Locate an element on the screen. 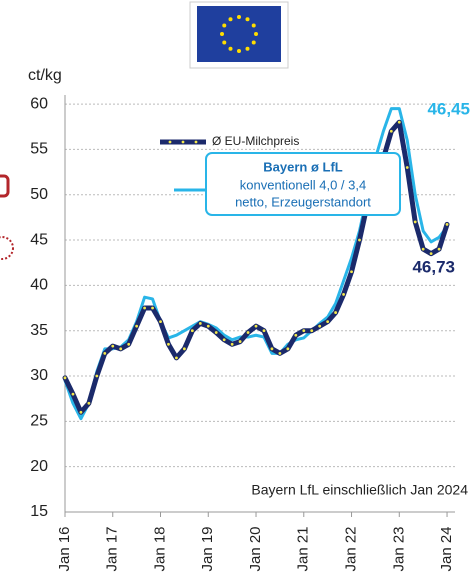 This screenshot has height=586, width=476. x-tick-label: Jan 17 is located at coordinates (112, 548).